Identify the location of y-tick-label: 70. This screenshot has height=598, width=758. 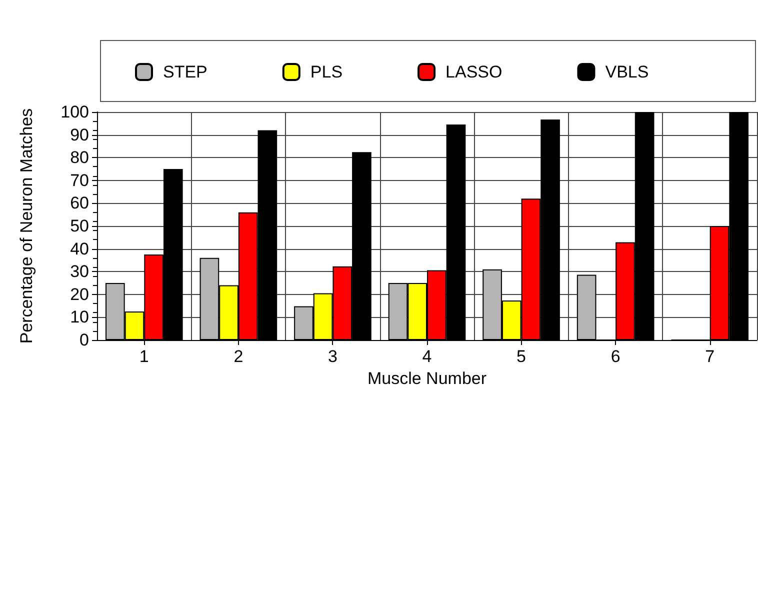
(79, 180).